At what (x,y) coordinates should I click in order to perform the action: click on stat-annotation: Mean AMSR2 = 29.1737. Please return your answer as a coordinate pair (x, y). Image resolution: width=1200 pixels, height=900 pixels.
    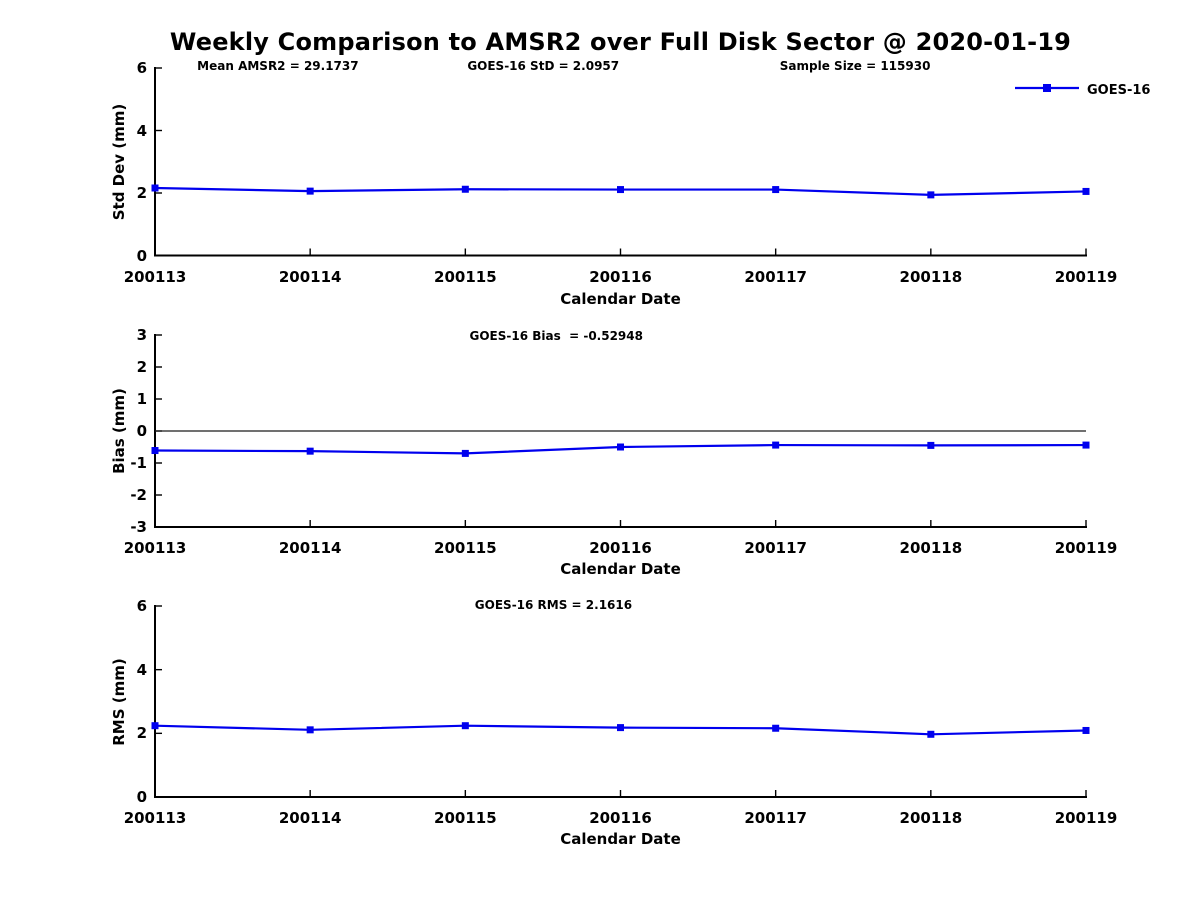
    Looking at the image, I should click on (278, 66).